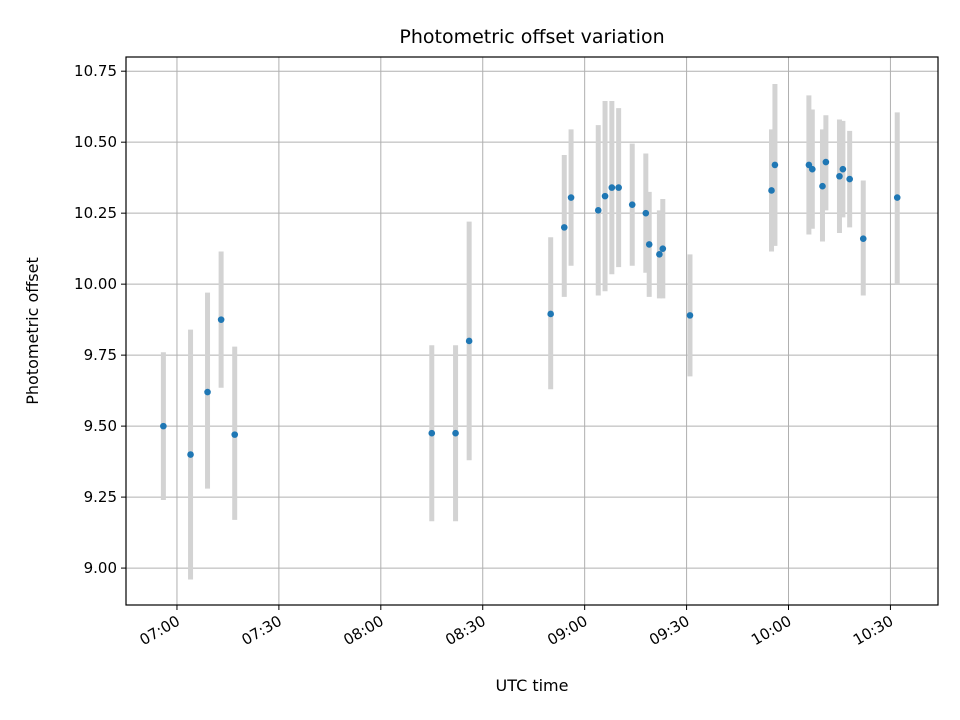 The image size is (960, 720). I want to click on y-tick-label: 10.25, so click(95, 213).